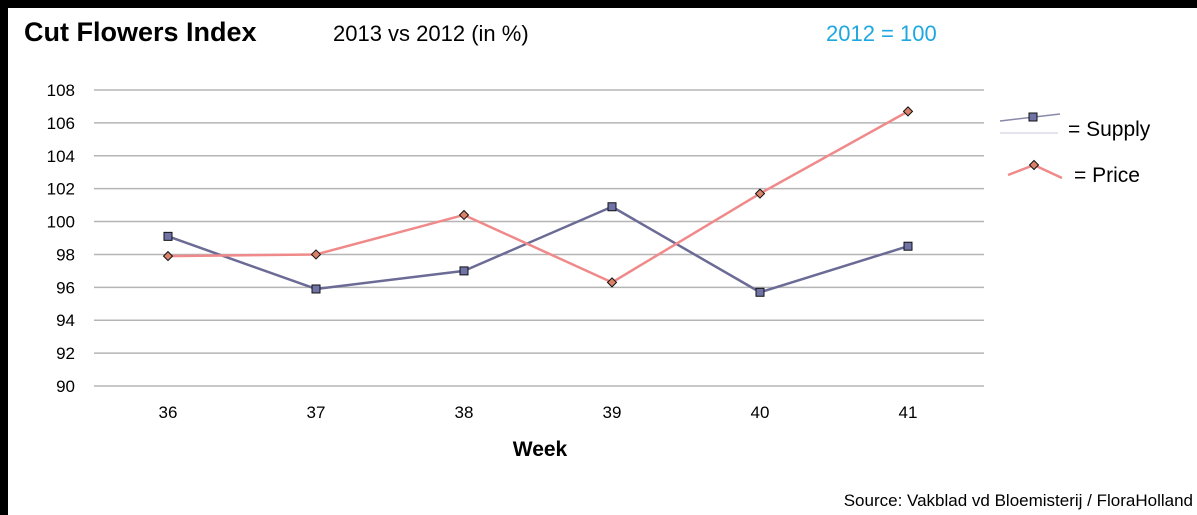  Describe the element at coordinates (65, 254) in the screenshot. I see `y-tick-label: 98` at that location.